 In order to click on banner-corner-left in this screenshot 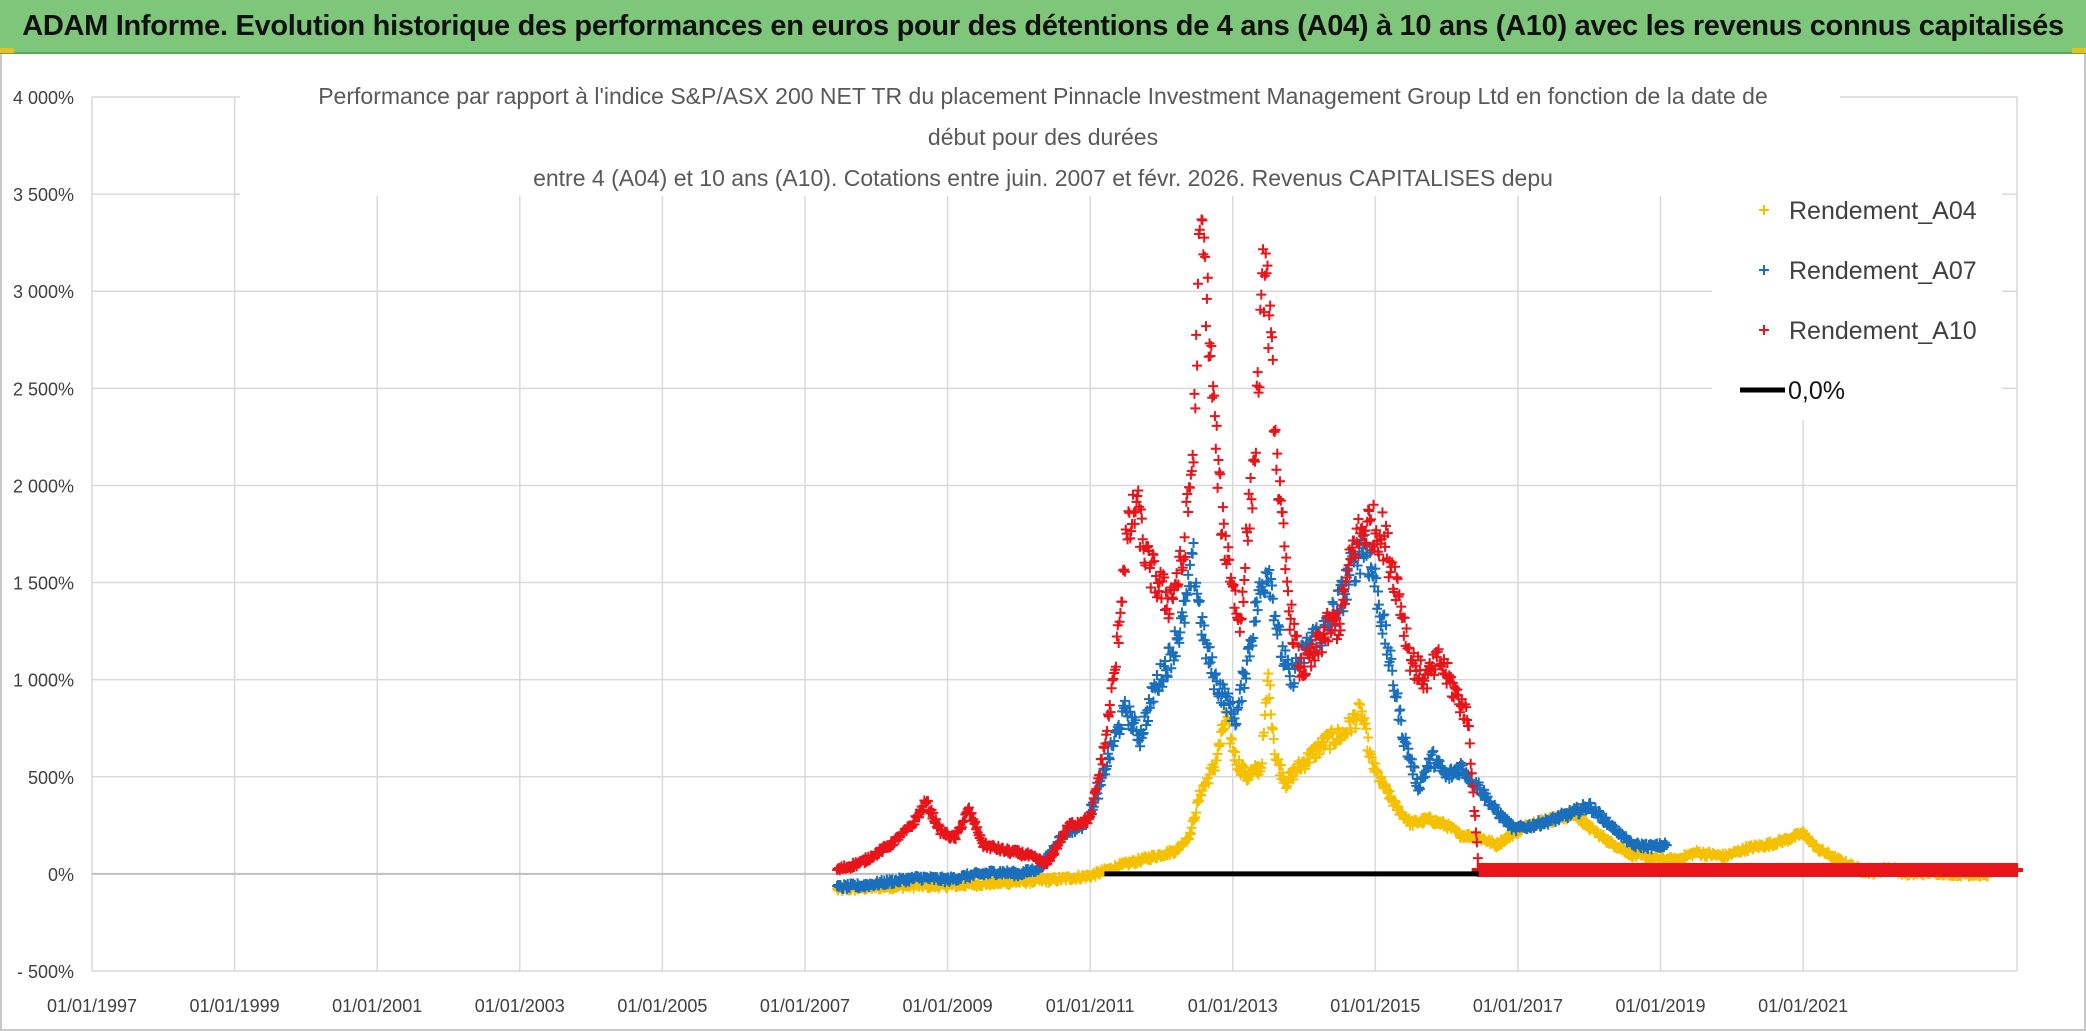, I will do `click(7, 50)`.